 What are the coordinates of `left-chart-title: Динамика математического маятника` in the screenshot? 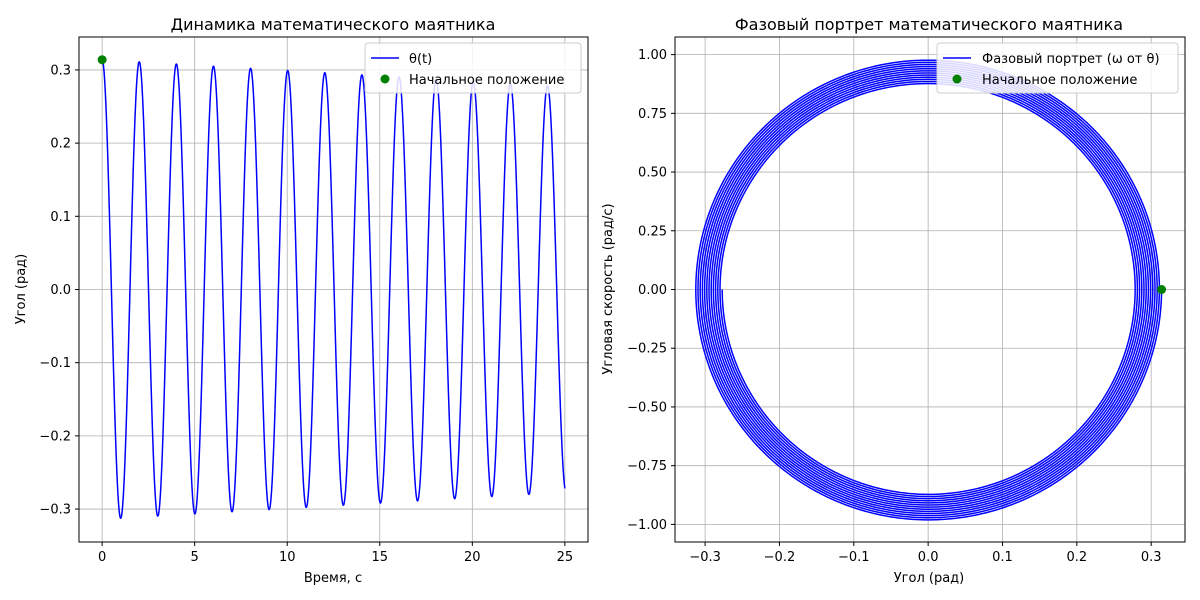 It's located at (333, 24).